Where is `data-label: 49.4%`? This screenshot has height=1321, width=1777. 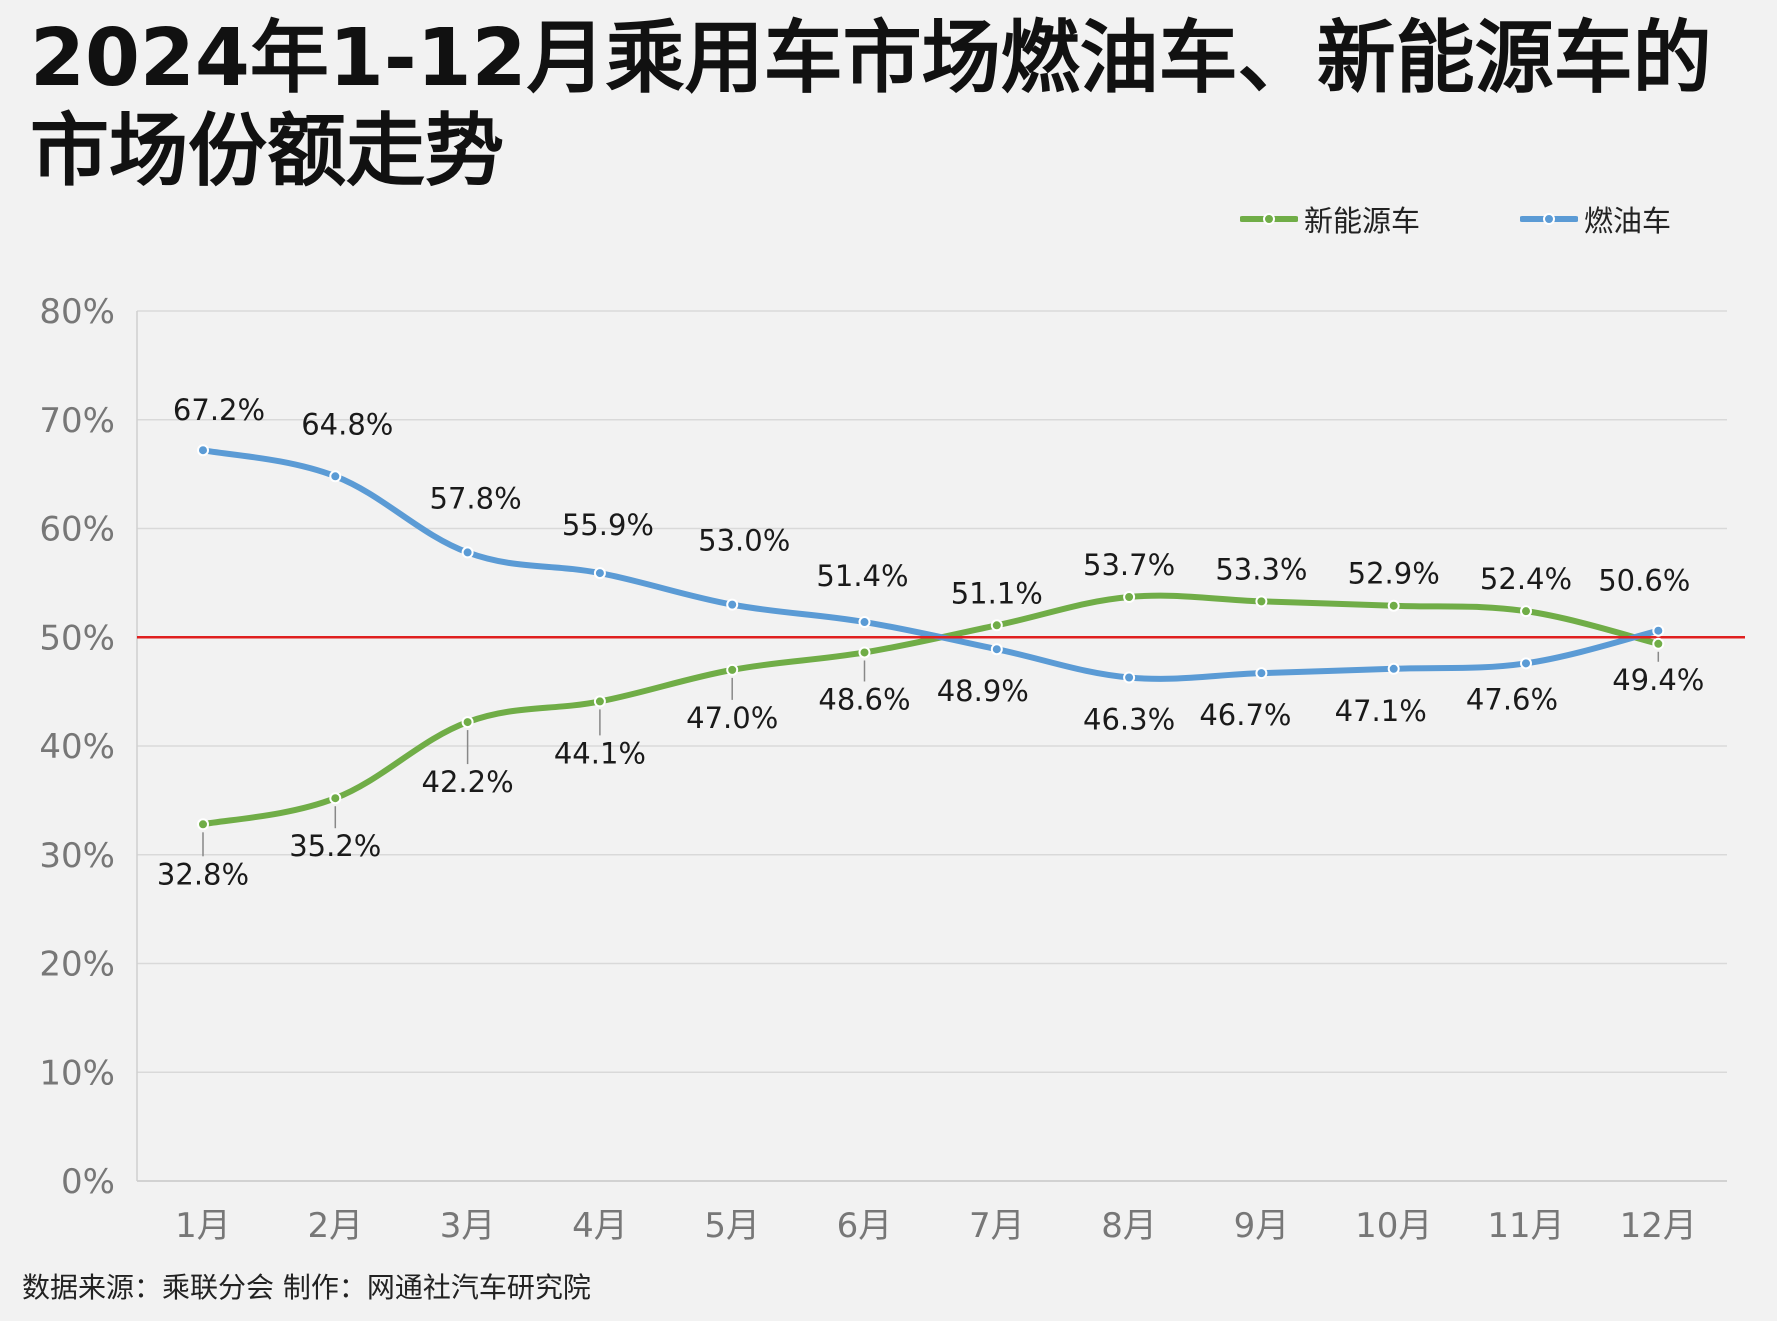
data-label: 49.4% is located at coordinates (1658, 680).